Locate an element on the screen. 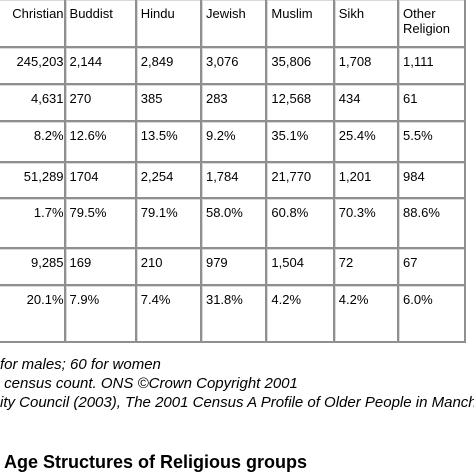 Image resolution: width=474 pixels, height=474 pixels. table-cell: 1,784 is located at coordinates (233, 180).